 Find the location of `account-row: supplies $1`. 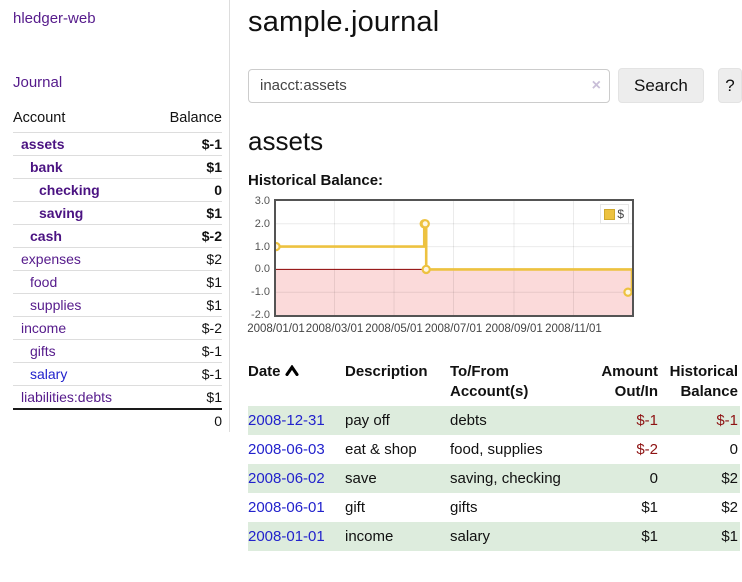

account-row: supplies $1 is located at coordinates (117, 305).